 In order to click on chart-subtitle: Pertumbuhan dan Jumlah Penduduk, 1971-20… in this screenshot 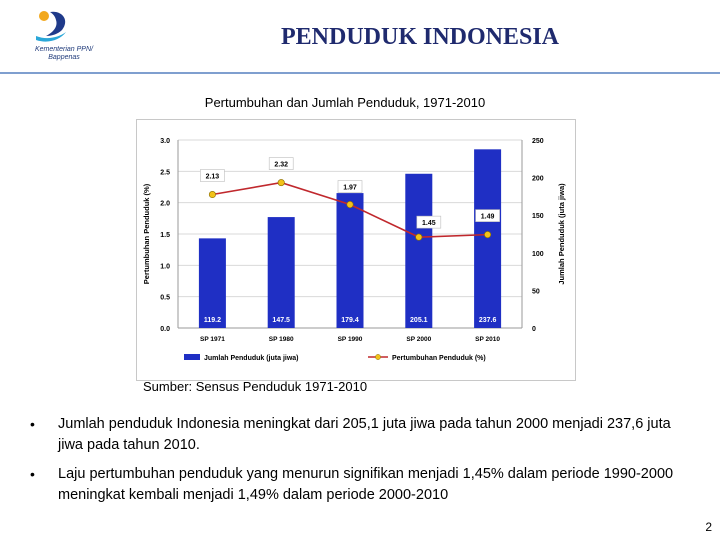, I will do `click(345, 102)`.